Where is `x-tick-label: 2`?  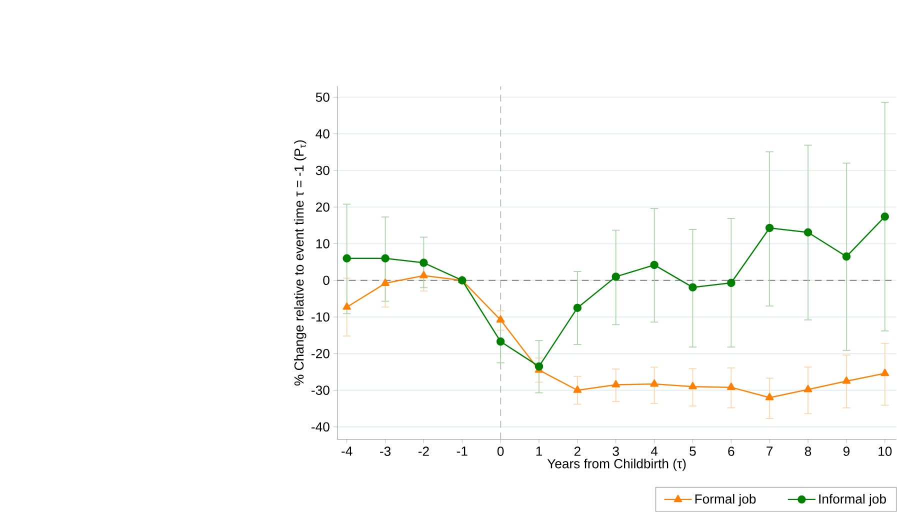 x-tick-label: 2 is located at coordinates (577, 451).